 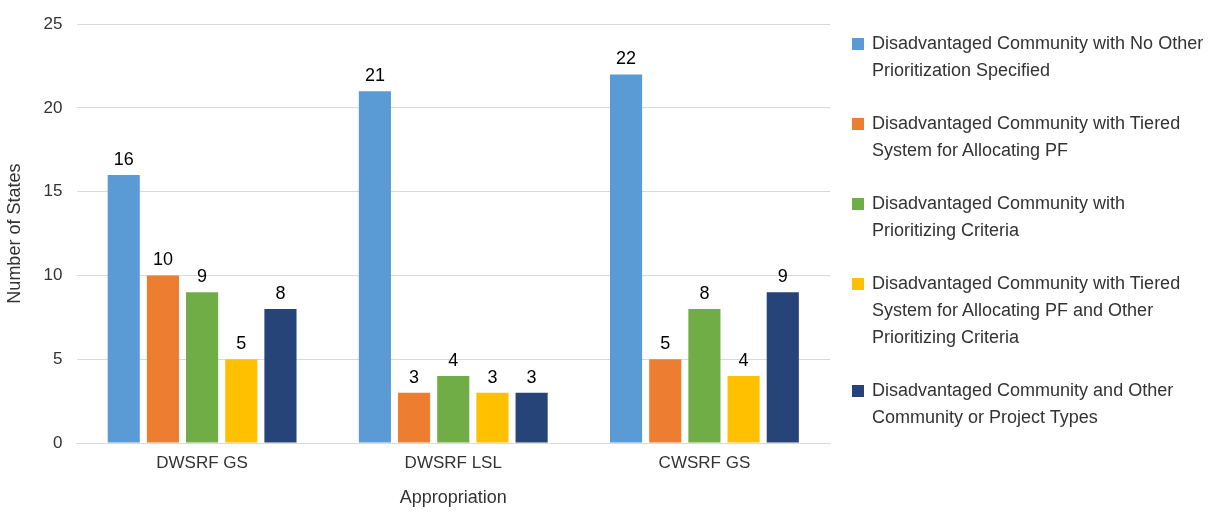 I want to click on legend-label: Disadvantaged Community with No Other Prioritization Specified, so click(x=1038, y=57).